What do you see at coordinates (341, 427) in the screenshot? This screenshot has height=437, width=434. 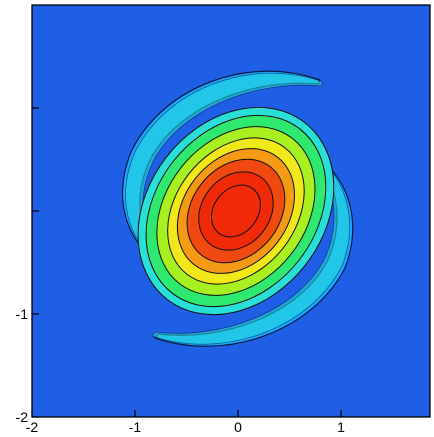 I see `x-tick-label: 1` at bounding box center [341, 427].